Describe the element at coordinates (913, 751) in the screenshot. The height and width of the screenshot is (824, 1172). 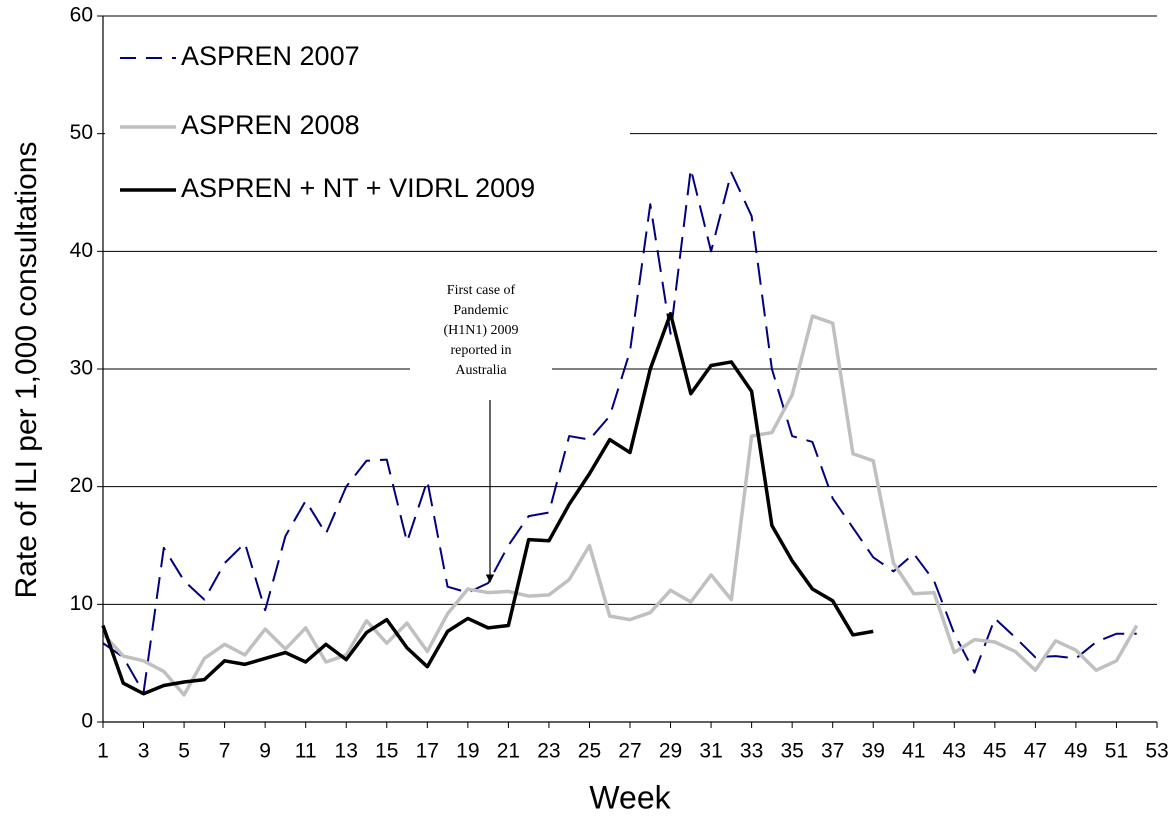
I see `x-tick-label: 41` at that location.